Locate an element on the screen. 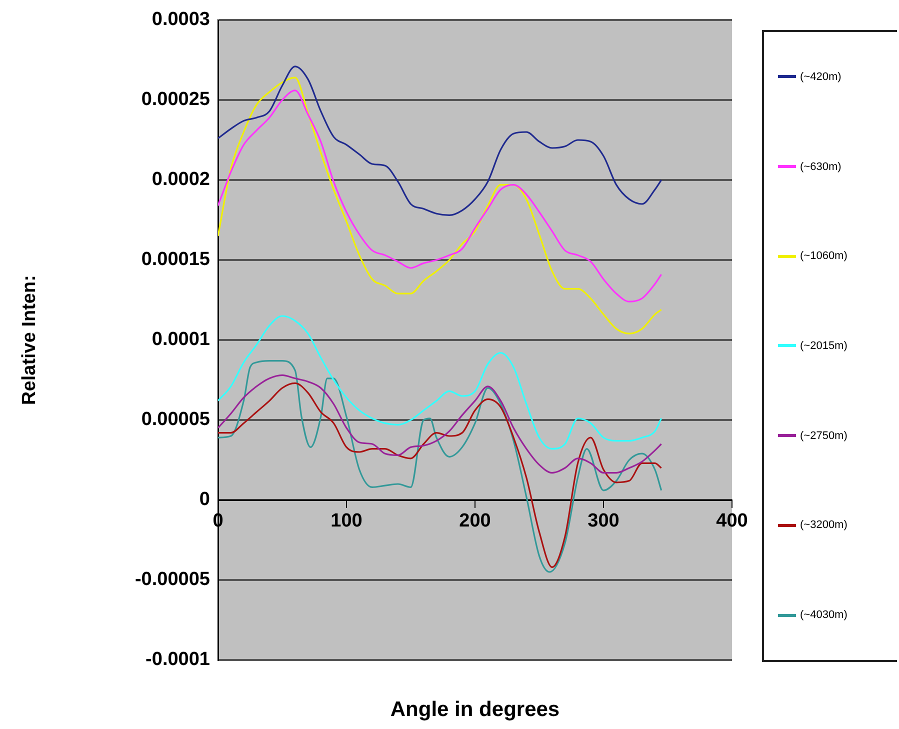 This screenshot has height=729, width=899. legend-label: (~4030m) is located at coordinates (824, 615).